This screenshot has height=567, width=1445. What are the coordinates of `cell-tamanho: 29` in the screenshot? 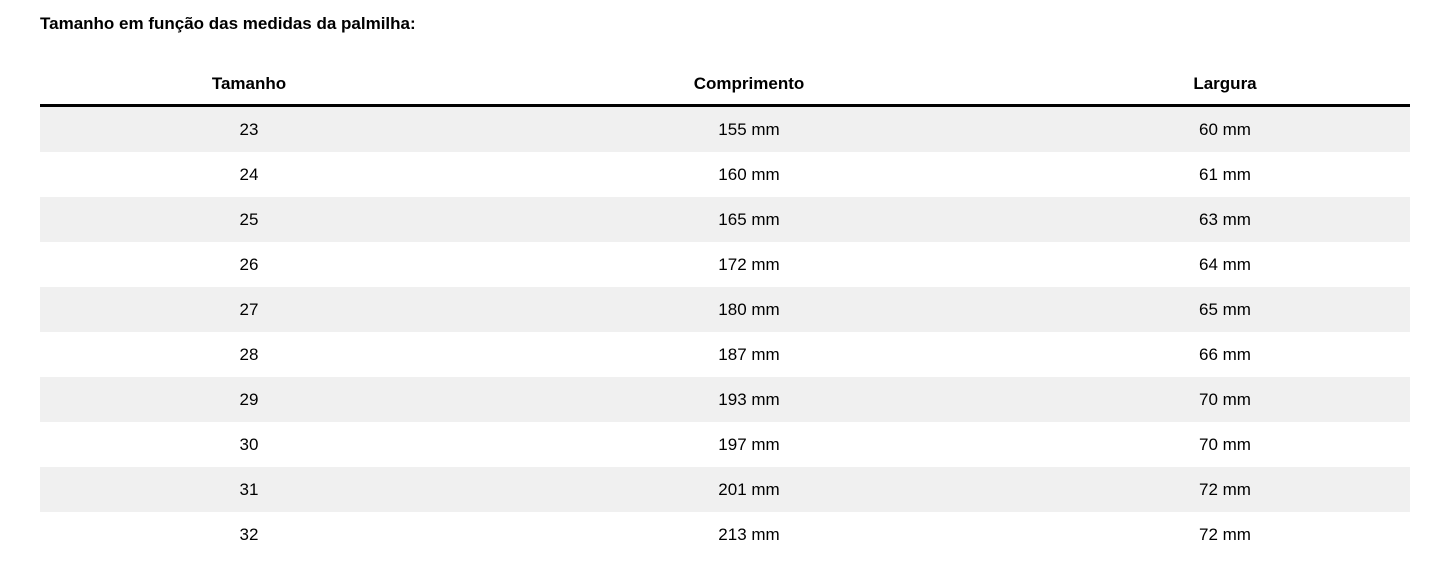 It's located at (249, 399).